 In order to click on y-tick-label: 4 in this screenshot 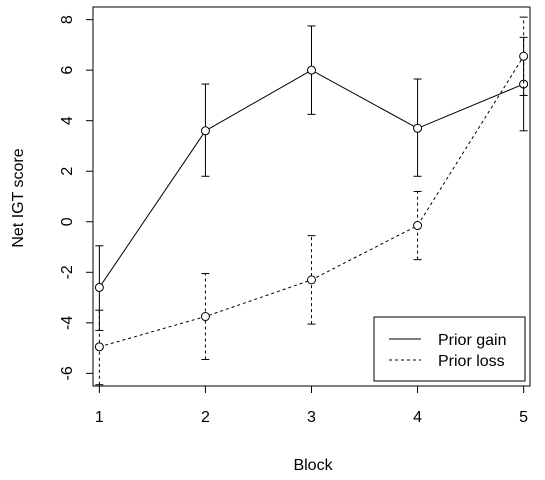, I will do `click(67, 120)`.